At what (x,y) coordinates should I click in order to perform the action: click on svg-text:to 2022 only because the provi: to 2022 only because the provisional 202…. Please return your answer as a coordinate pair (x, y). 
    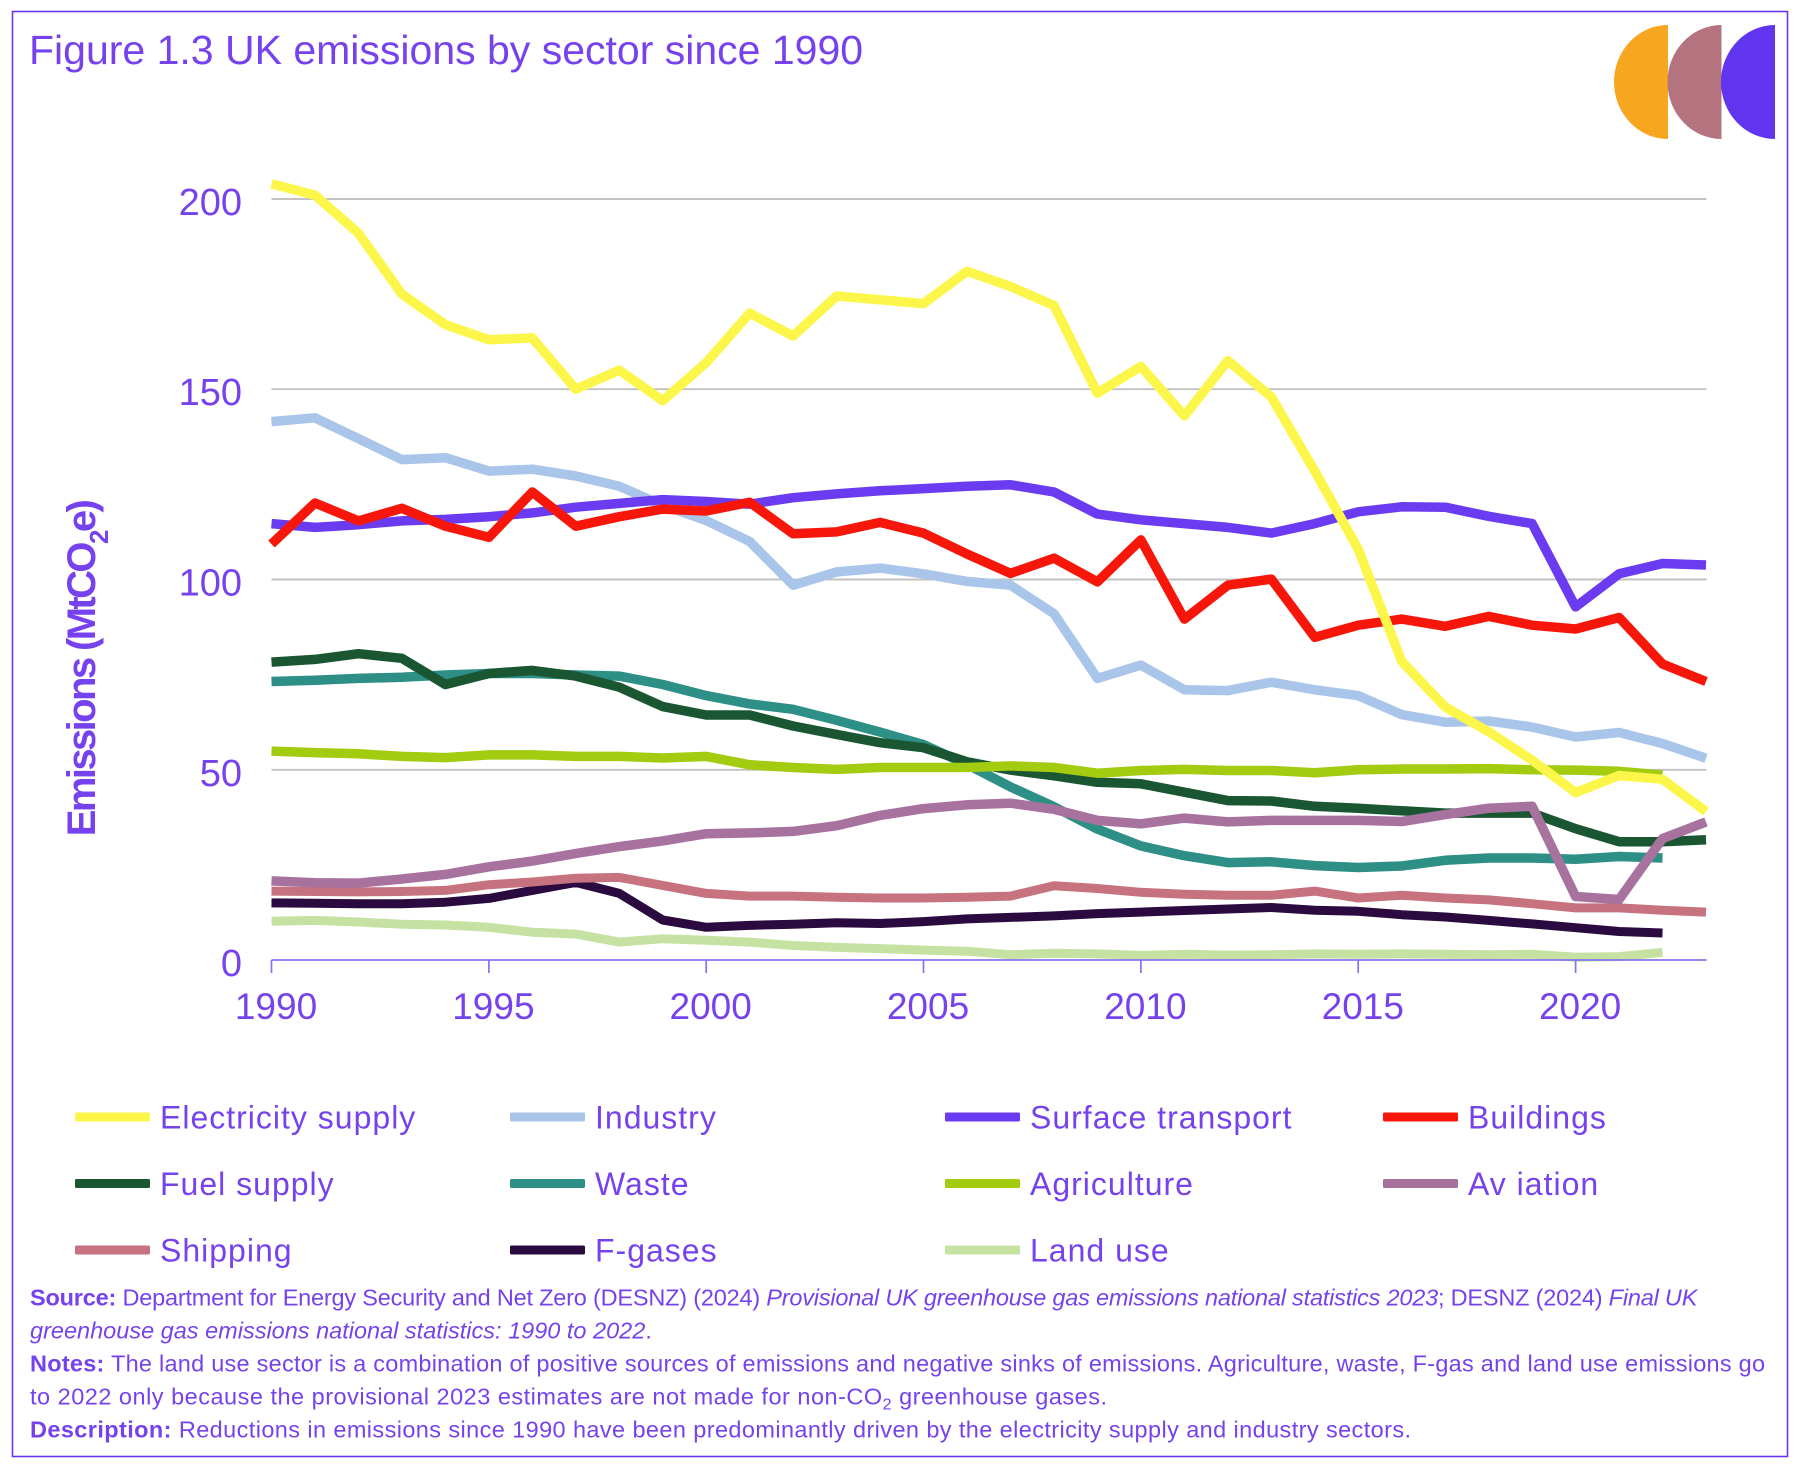
    Looking at the image, I should click on (569, 1399).